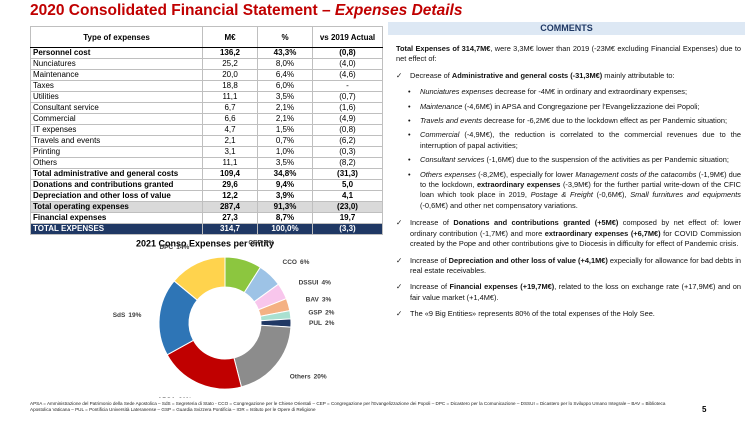  Describe the element at coordinates (285, 64) in the screenshot. I see `table-cell: 8,0%` at that location.